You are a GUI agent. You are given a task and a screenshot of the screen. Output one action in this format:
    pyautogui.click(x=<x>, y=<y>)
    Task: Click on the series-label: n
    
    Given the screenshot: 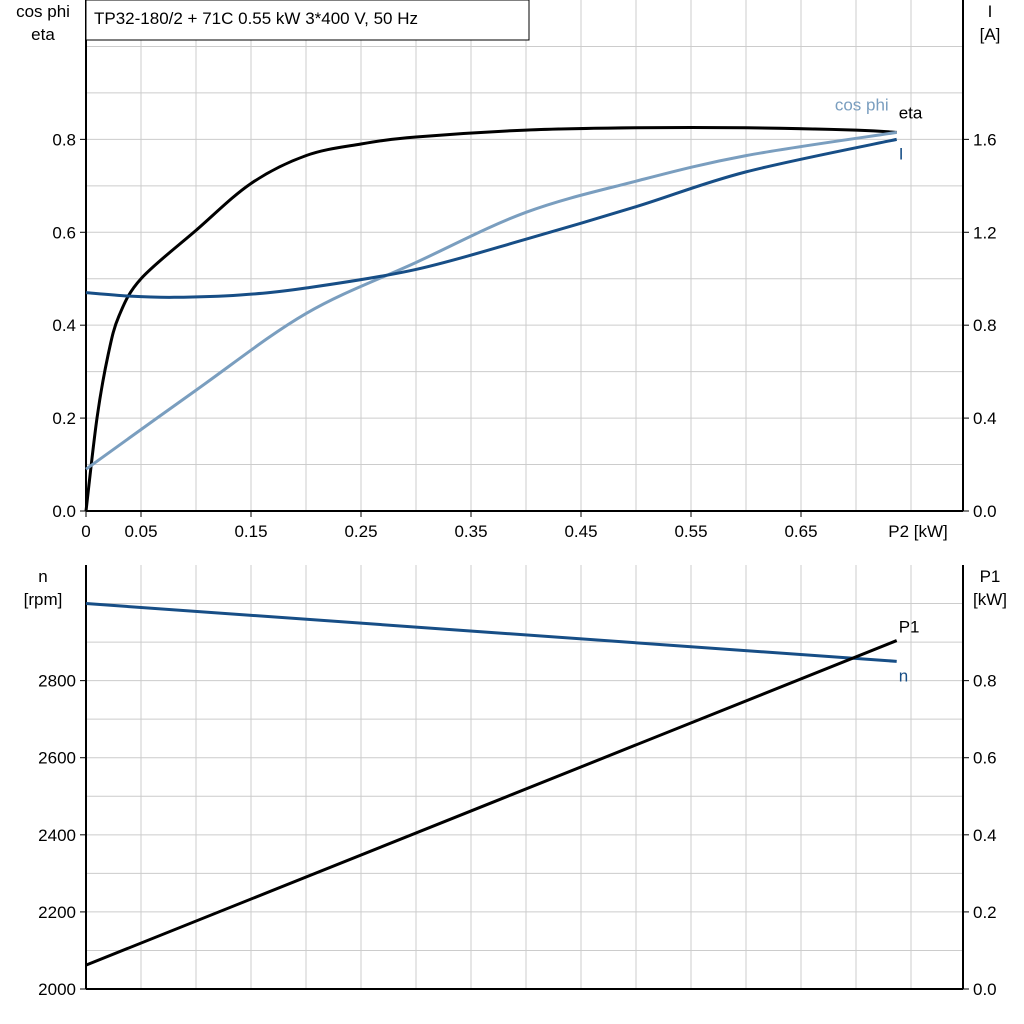 What is the action you would take?
    pyautogui.click(x=903, y=675)
    